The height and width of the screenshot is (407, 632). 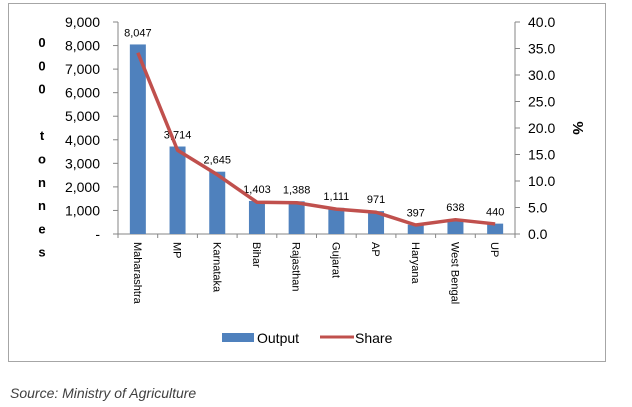 I want to click on right-axis-label: %, so click(x=577, y=127).